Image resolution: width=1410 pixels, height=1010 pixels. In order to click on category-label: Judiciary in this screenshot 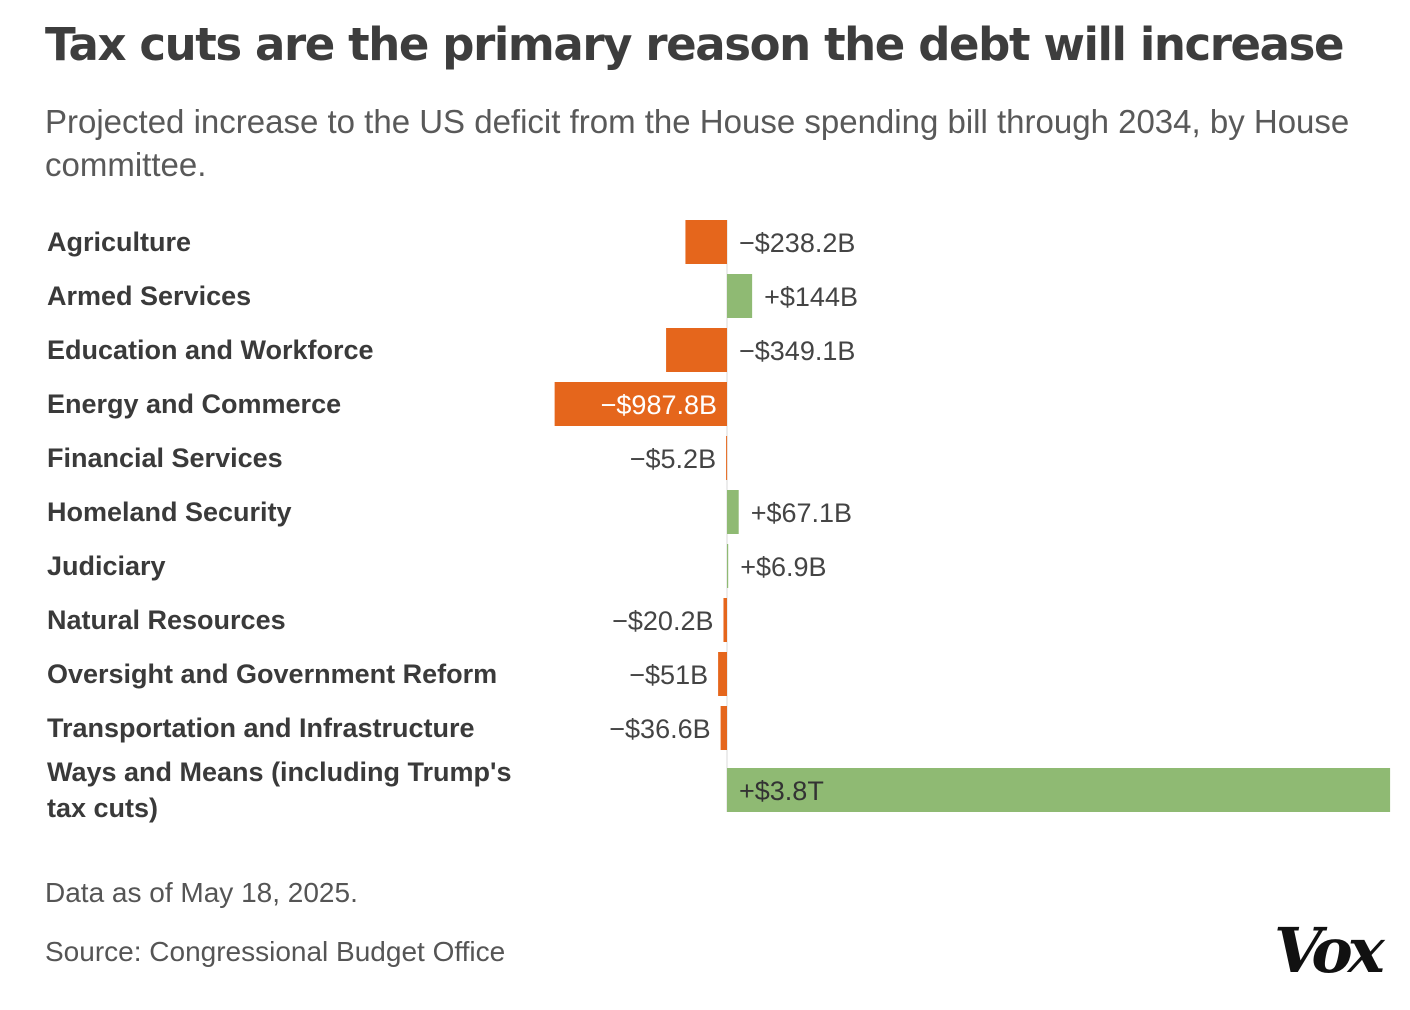, I will do `click(106, 566)`.